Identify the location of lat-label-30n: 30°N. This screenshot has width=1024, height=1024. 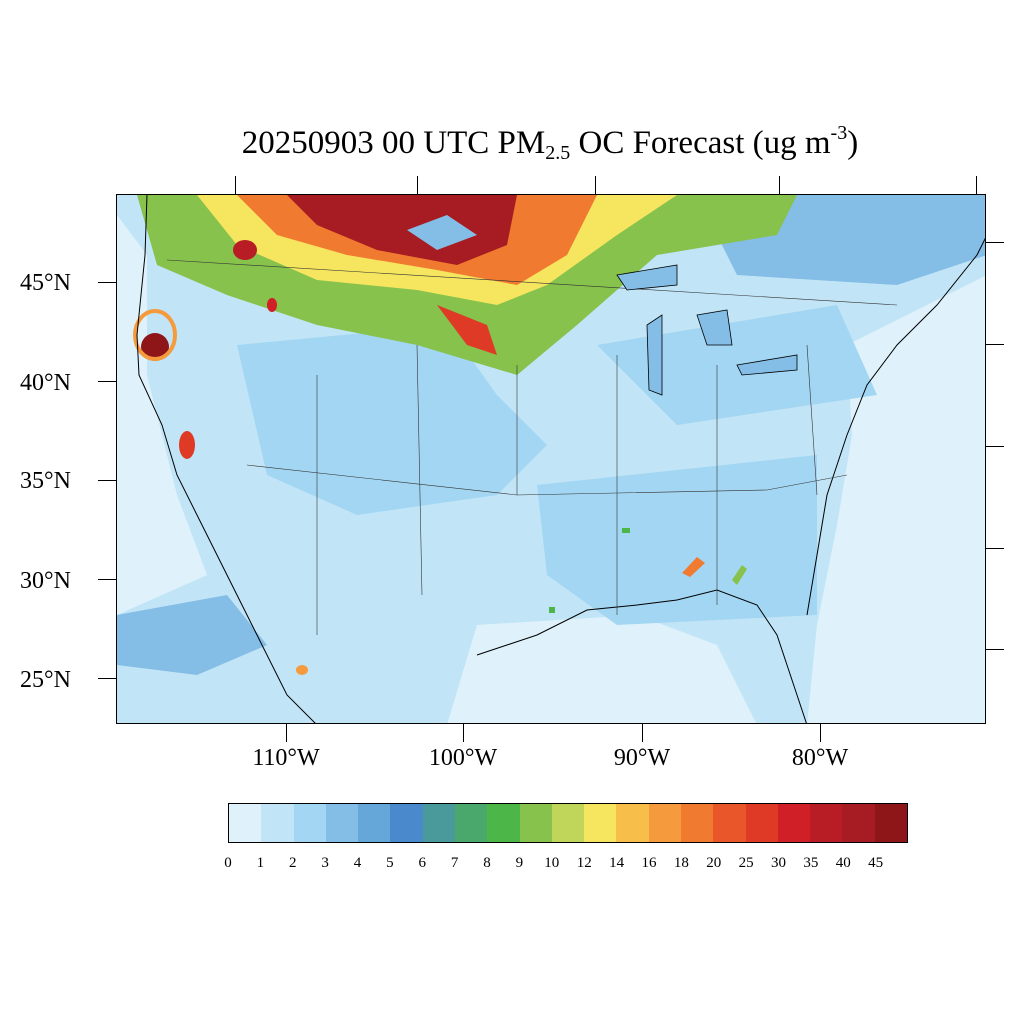
(45, 581).